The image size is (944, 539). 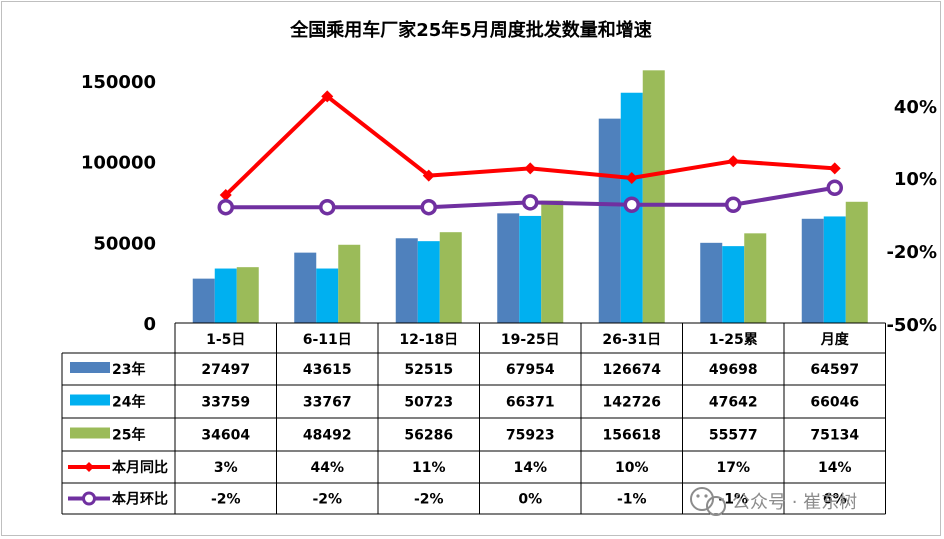 What do you see at coordinates (632, 436) in the screenshot?
I see `table-cell: 156618` at bounding box center [632, 436].